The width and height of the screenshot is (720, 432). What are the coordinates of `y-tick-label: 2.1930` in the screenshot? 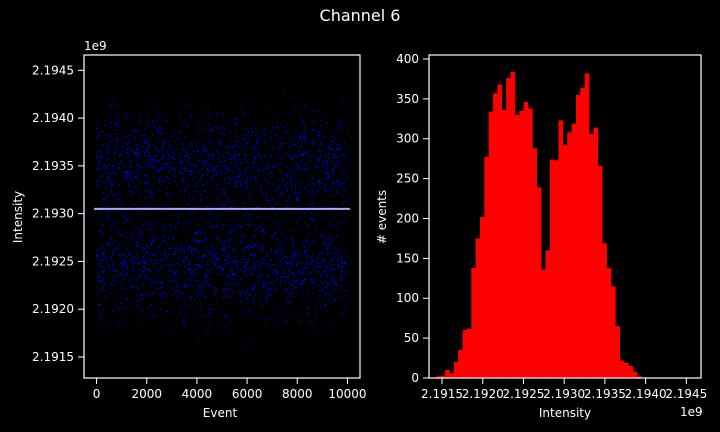 It's located at (53, 214).